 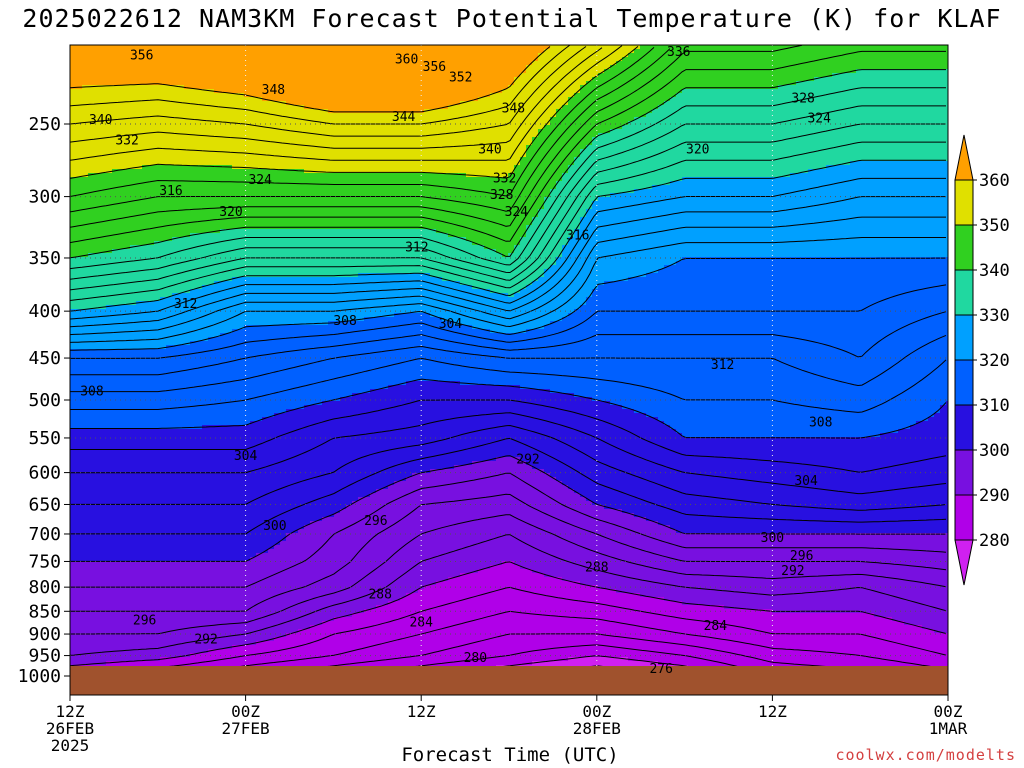 What do you see at coordinates (994, 361) in the screenshot?
I see `colorbar-label: 320` at bounding box center [994, 361].